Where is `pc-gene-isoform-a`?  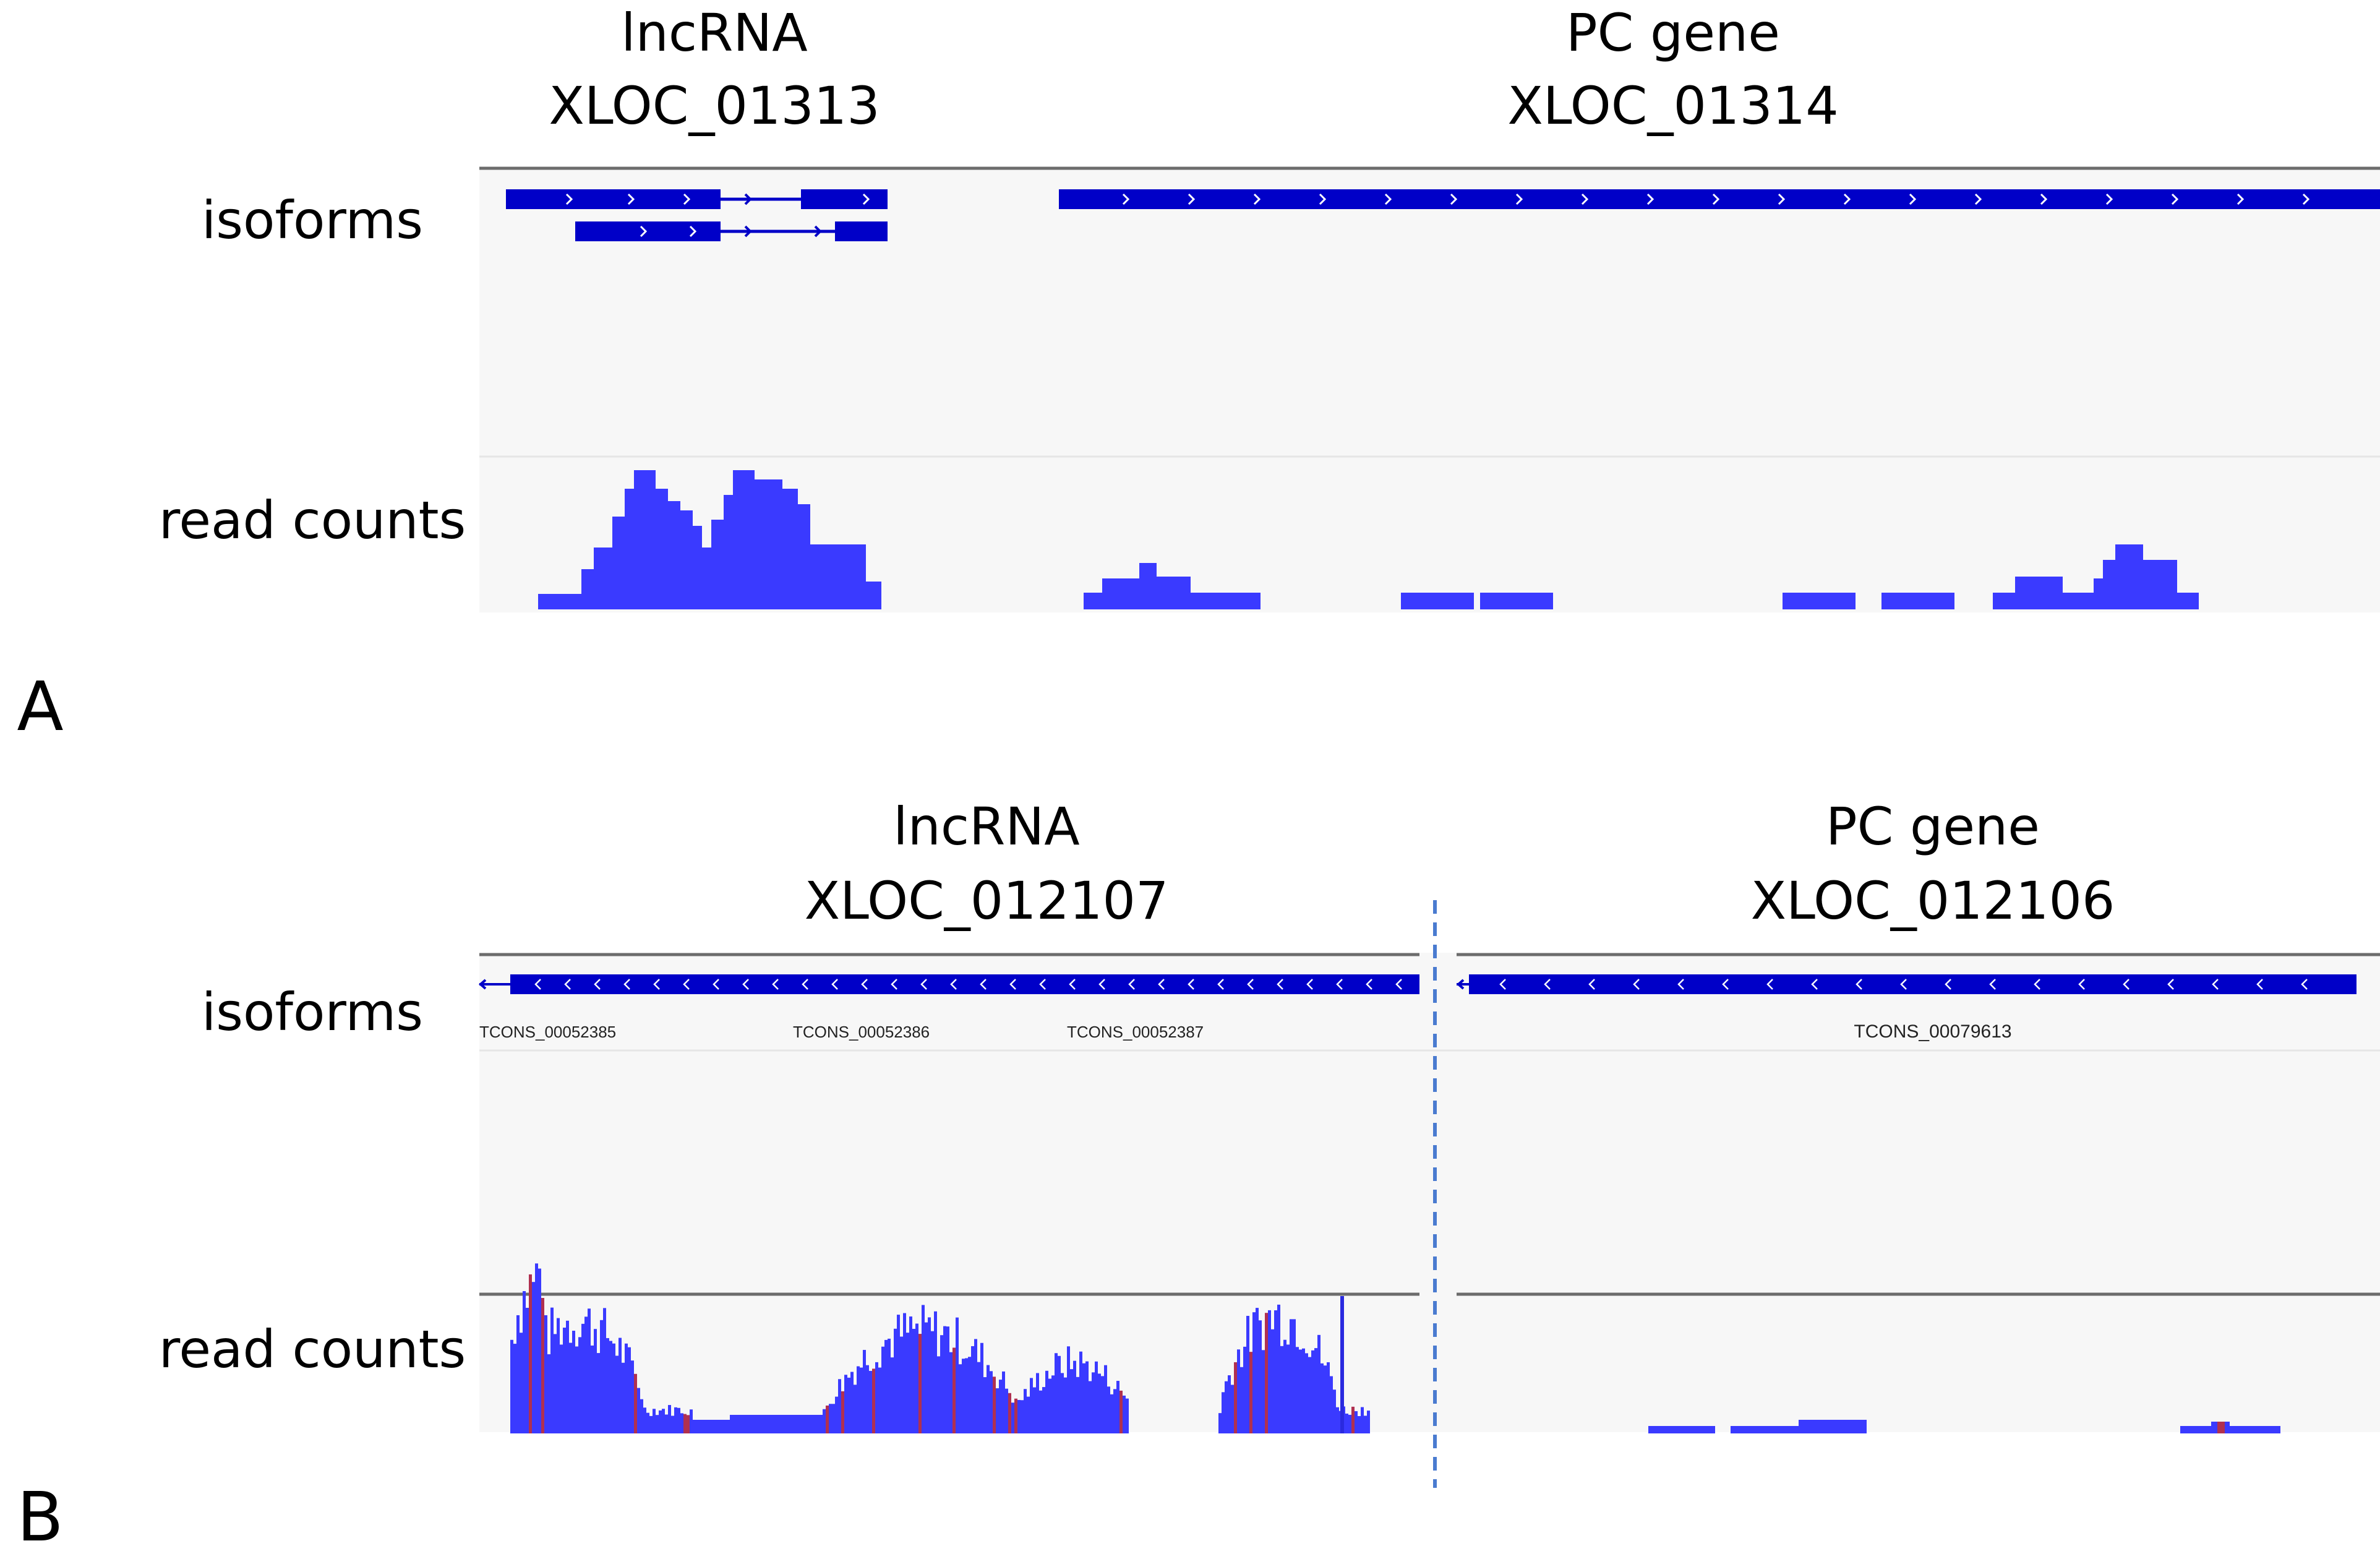 pc-gene-isoform-a is located at coordinates (1719, 199).